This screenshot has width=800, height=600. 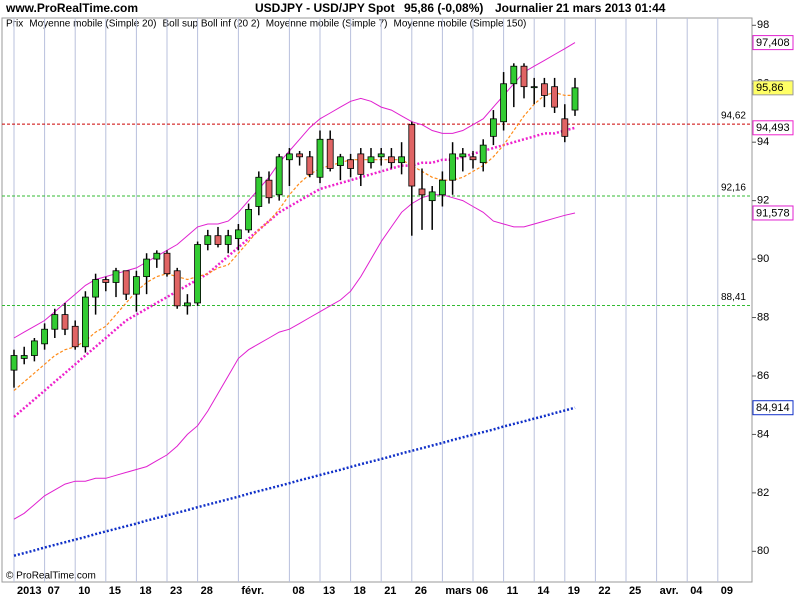 What do you see at coordinates (252, 591) in the screenshot?
I see `x-tick-label: févr.` at bounding box center [252, 591].